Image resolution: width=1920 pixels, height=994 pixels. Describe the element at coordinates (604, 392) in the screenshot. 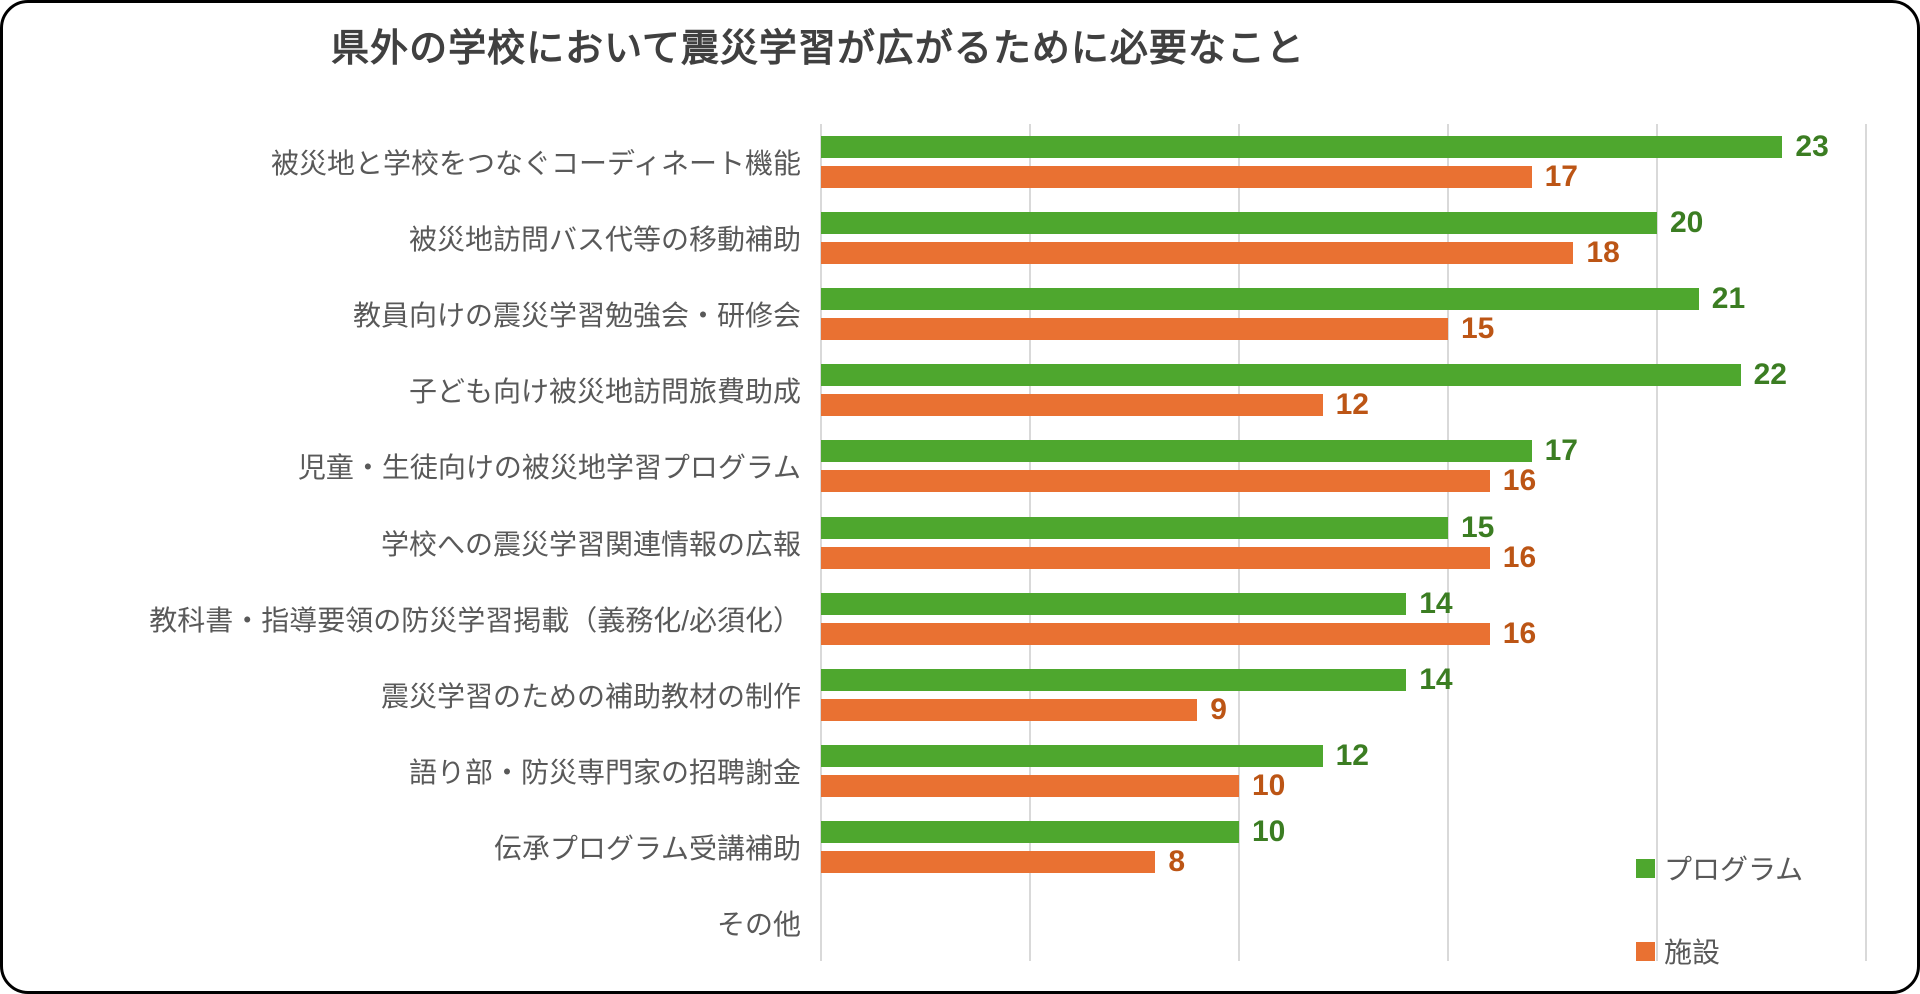

I see `category-label: 子ども向け被災地訪問旅費助成` at that location.